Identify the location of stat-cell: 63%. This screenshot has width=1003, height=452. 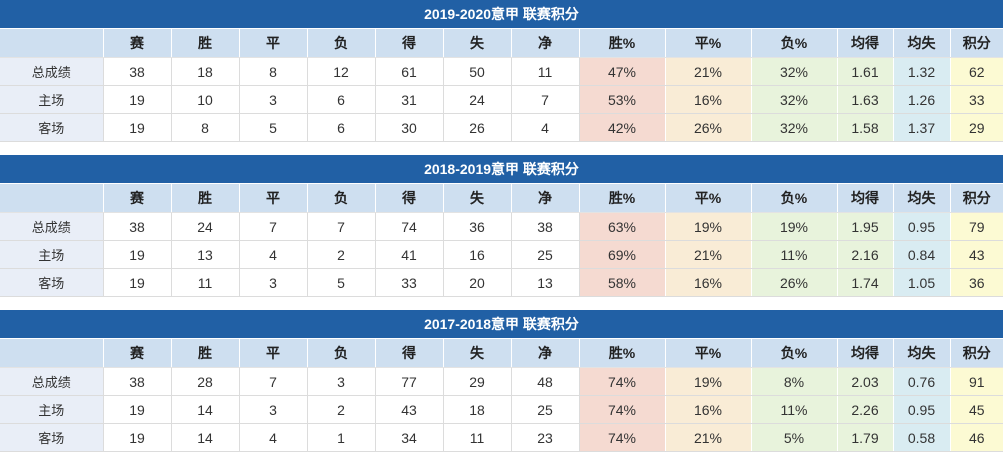
(622, 226).